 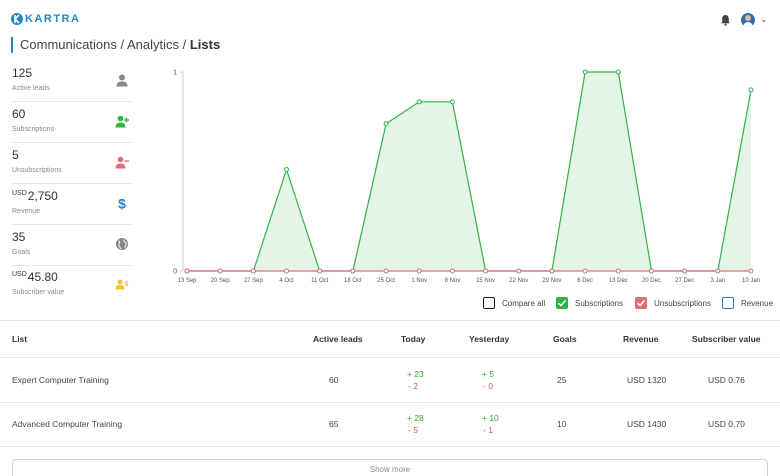 What do you see at coordinates (565, 339) in the screenshot?
I see `column-header-goals: Goals` at bounding box center [565, 339].